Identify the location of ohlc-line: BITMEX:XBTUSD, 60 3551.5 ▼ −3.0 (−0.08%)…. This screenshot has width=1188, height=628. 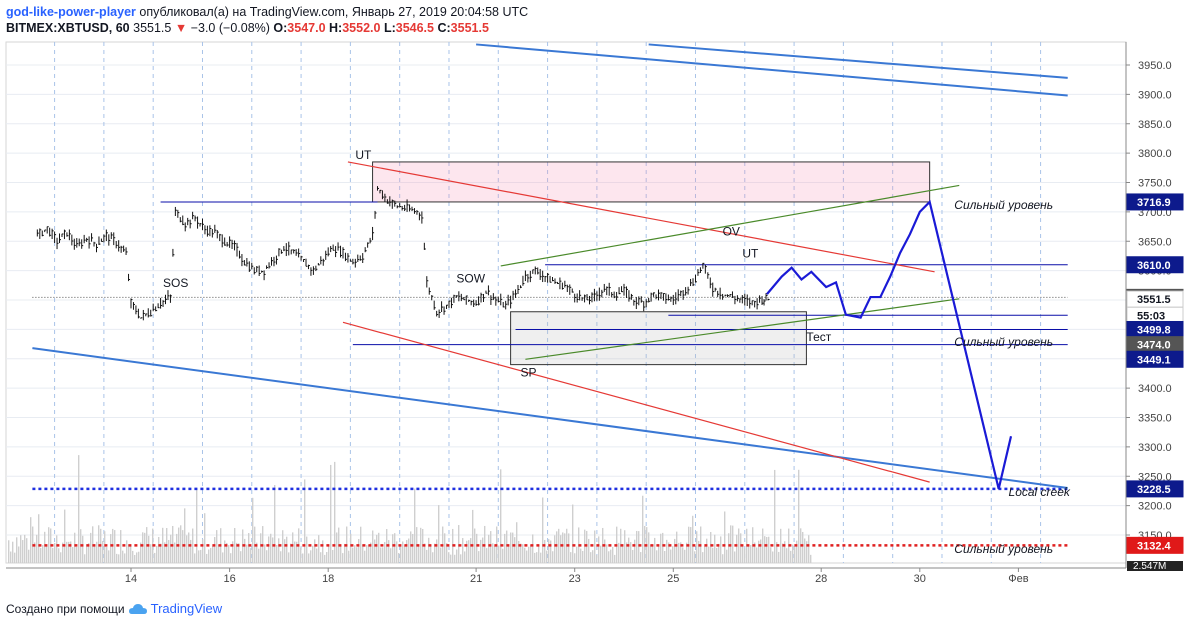
(566, 28).